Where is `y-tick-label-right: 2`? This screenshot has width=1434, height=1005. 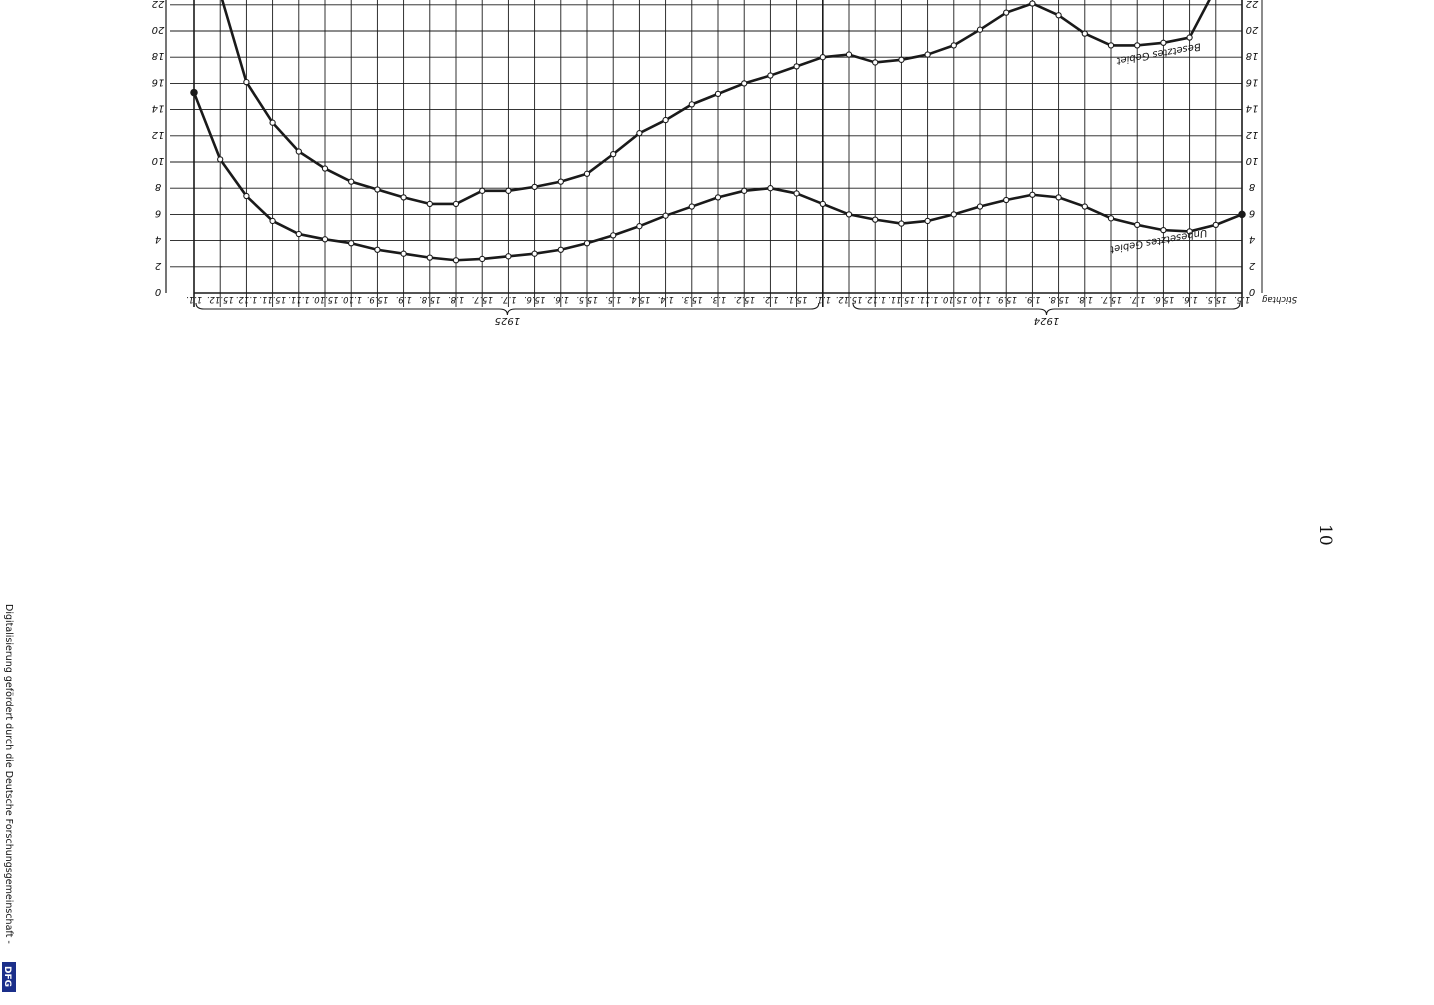
y-tick-label-right: 2 is located at coordinates (1252, 265).